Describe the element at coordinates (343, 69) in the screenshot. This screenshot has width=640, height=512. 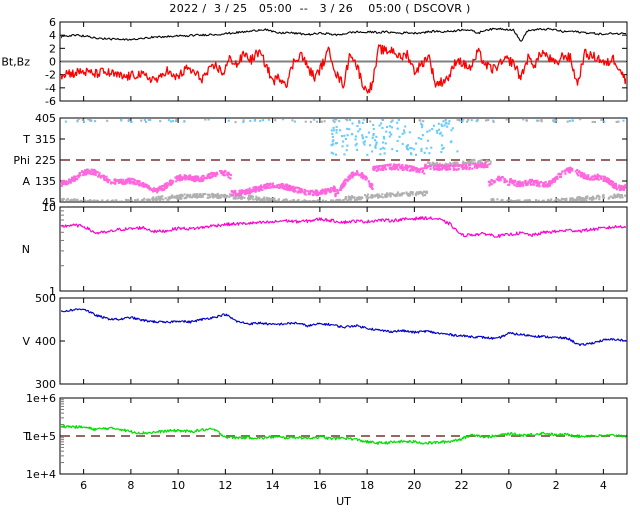
I see `series-bz` at that location.